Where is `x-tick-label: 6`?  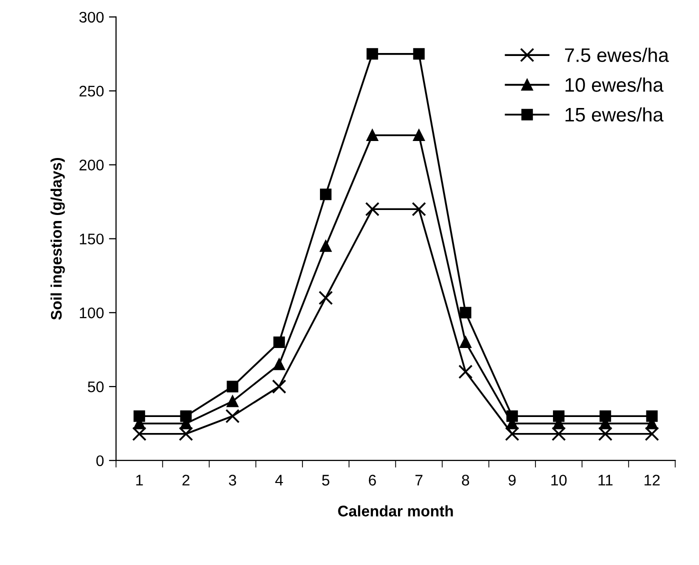 x-tick-label: 6 is located at coordinates (372, 480).